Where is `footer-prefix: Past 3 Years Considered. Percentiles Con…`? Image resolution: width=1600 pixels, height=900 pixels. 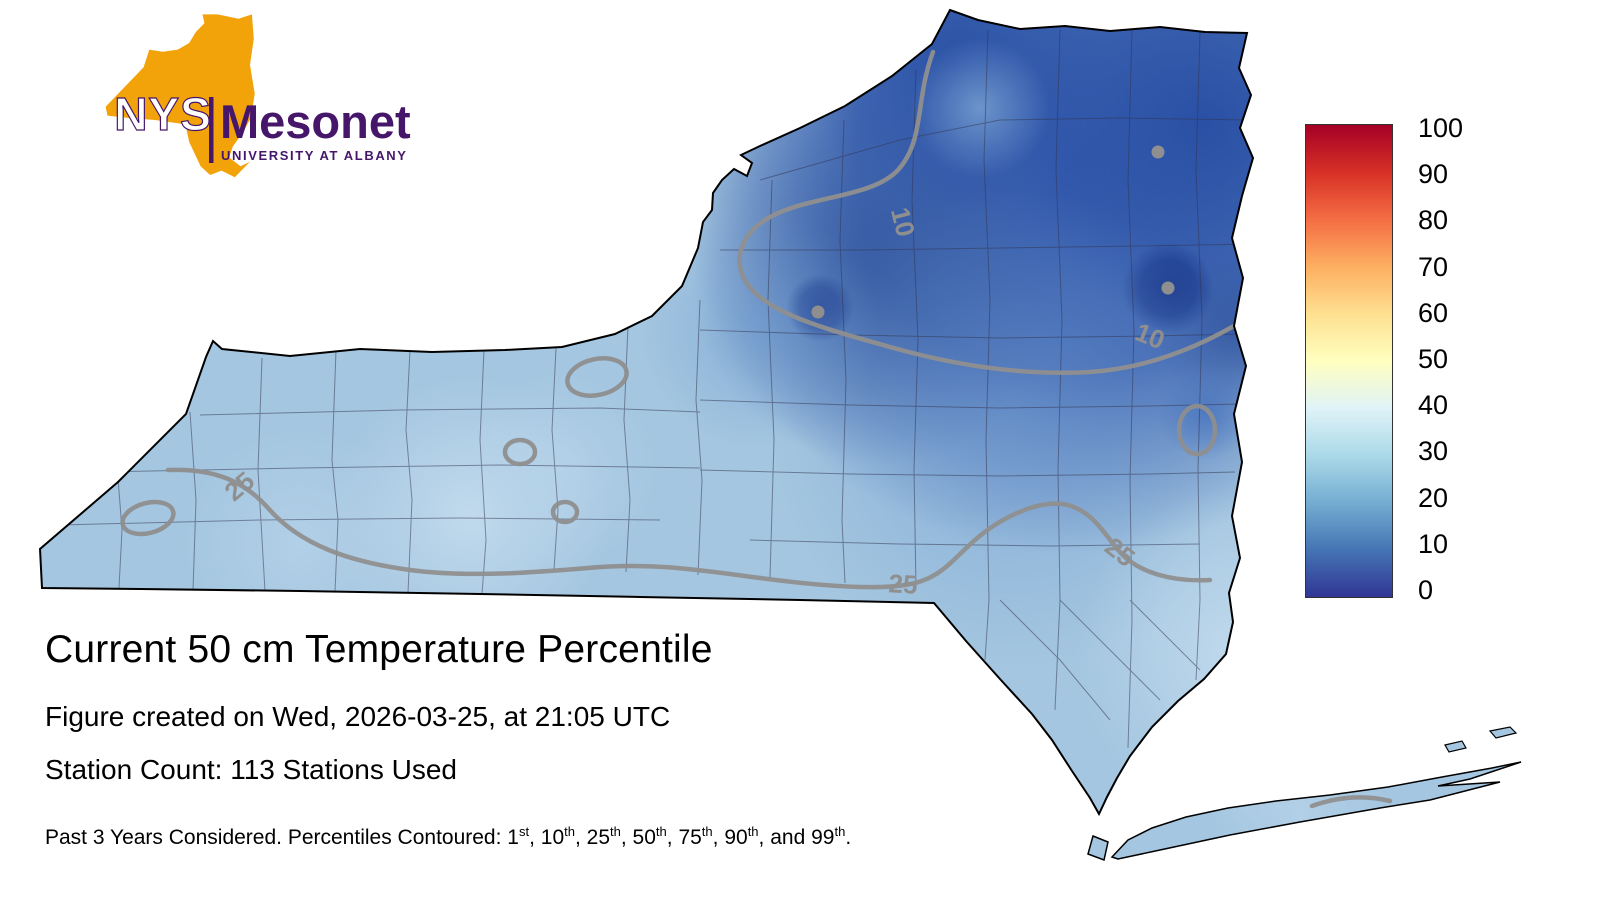
footer-prefix: Past 3 Years Considered. Percentiles Con… is located at coordinates (276, 837).